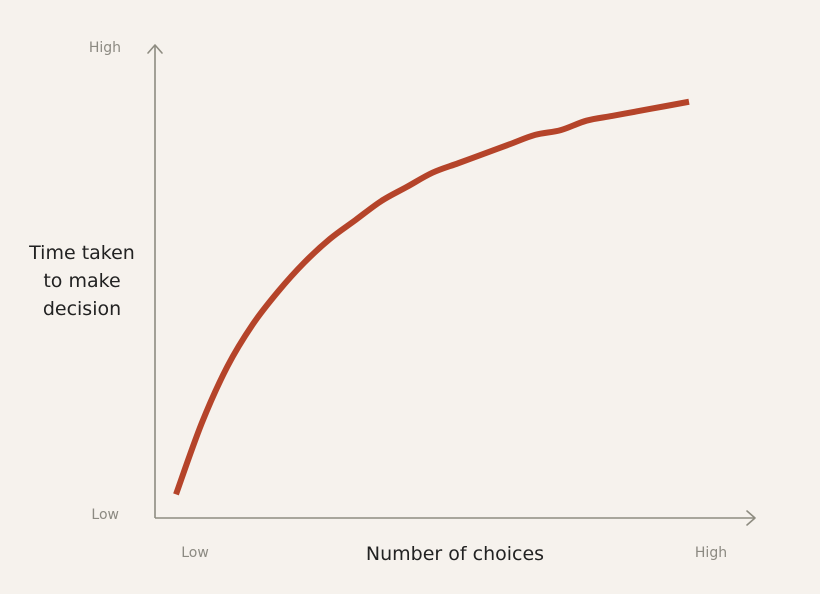  I want to click on y-axis-label-line-1: Time taken, so click(81, 253).